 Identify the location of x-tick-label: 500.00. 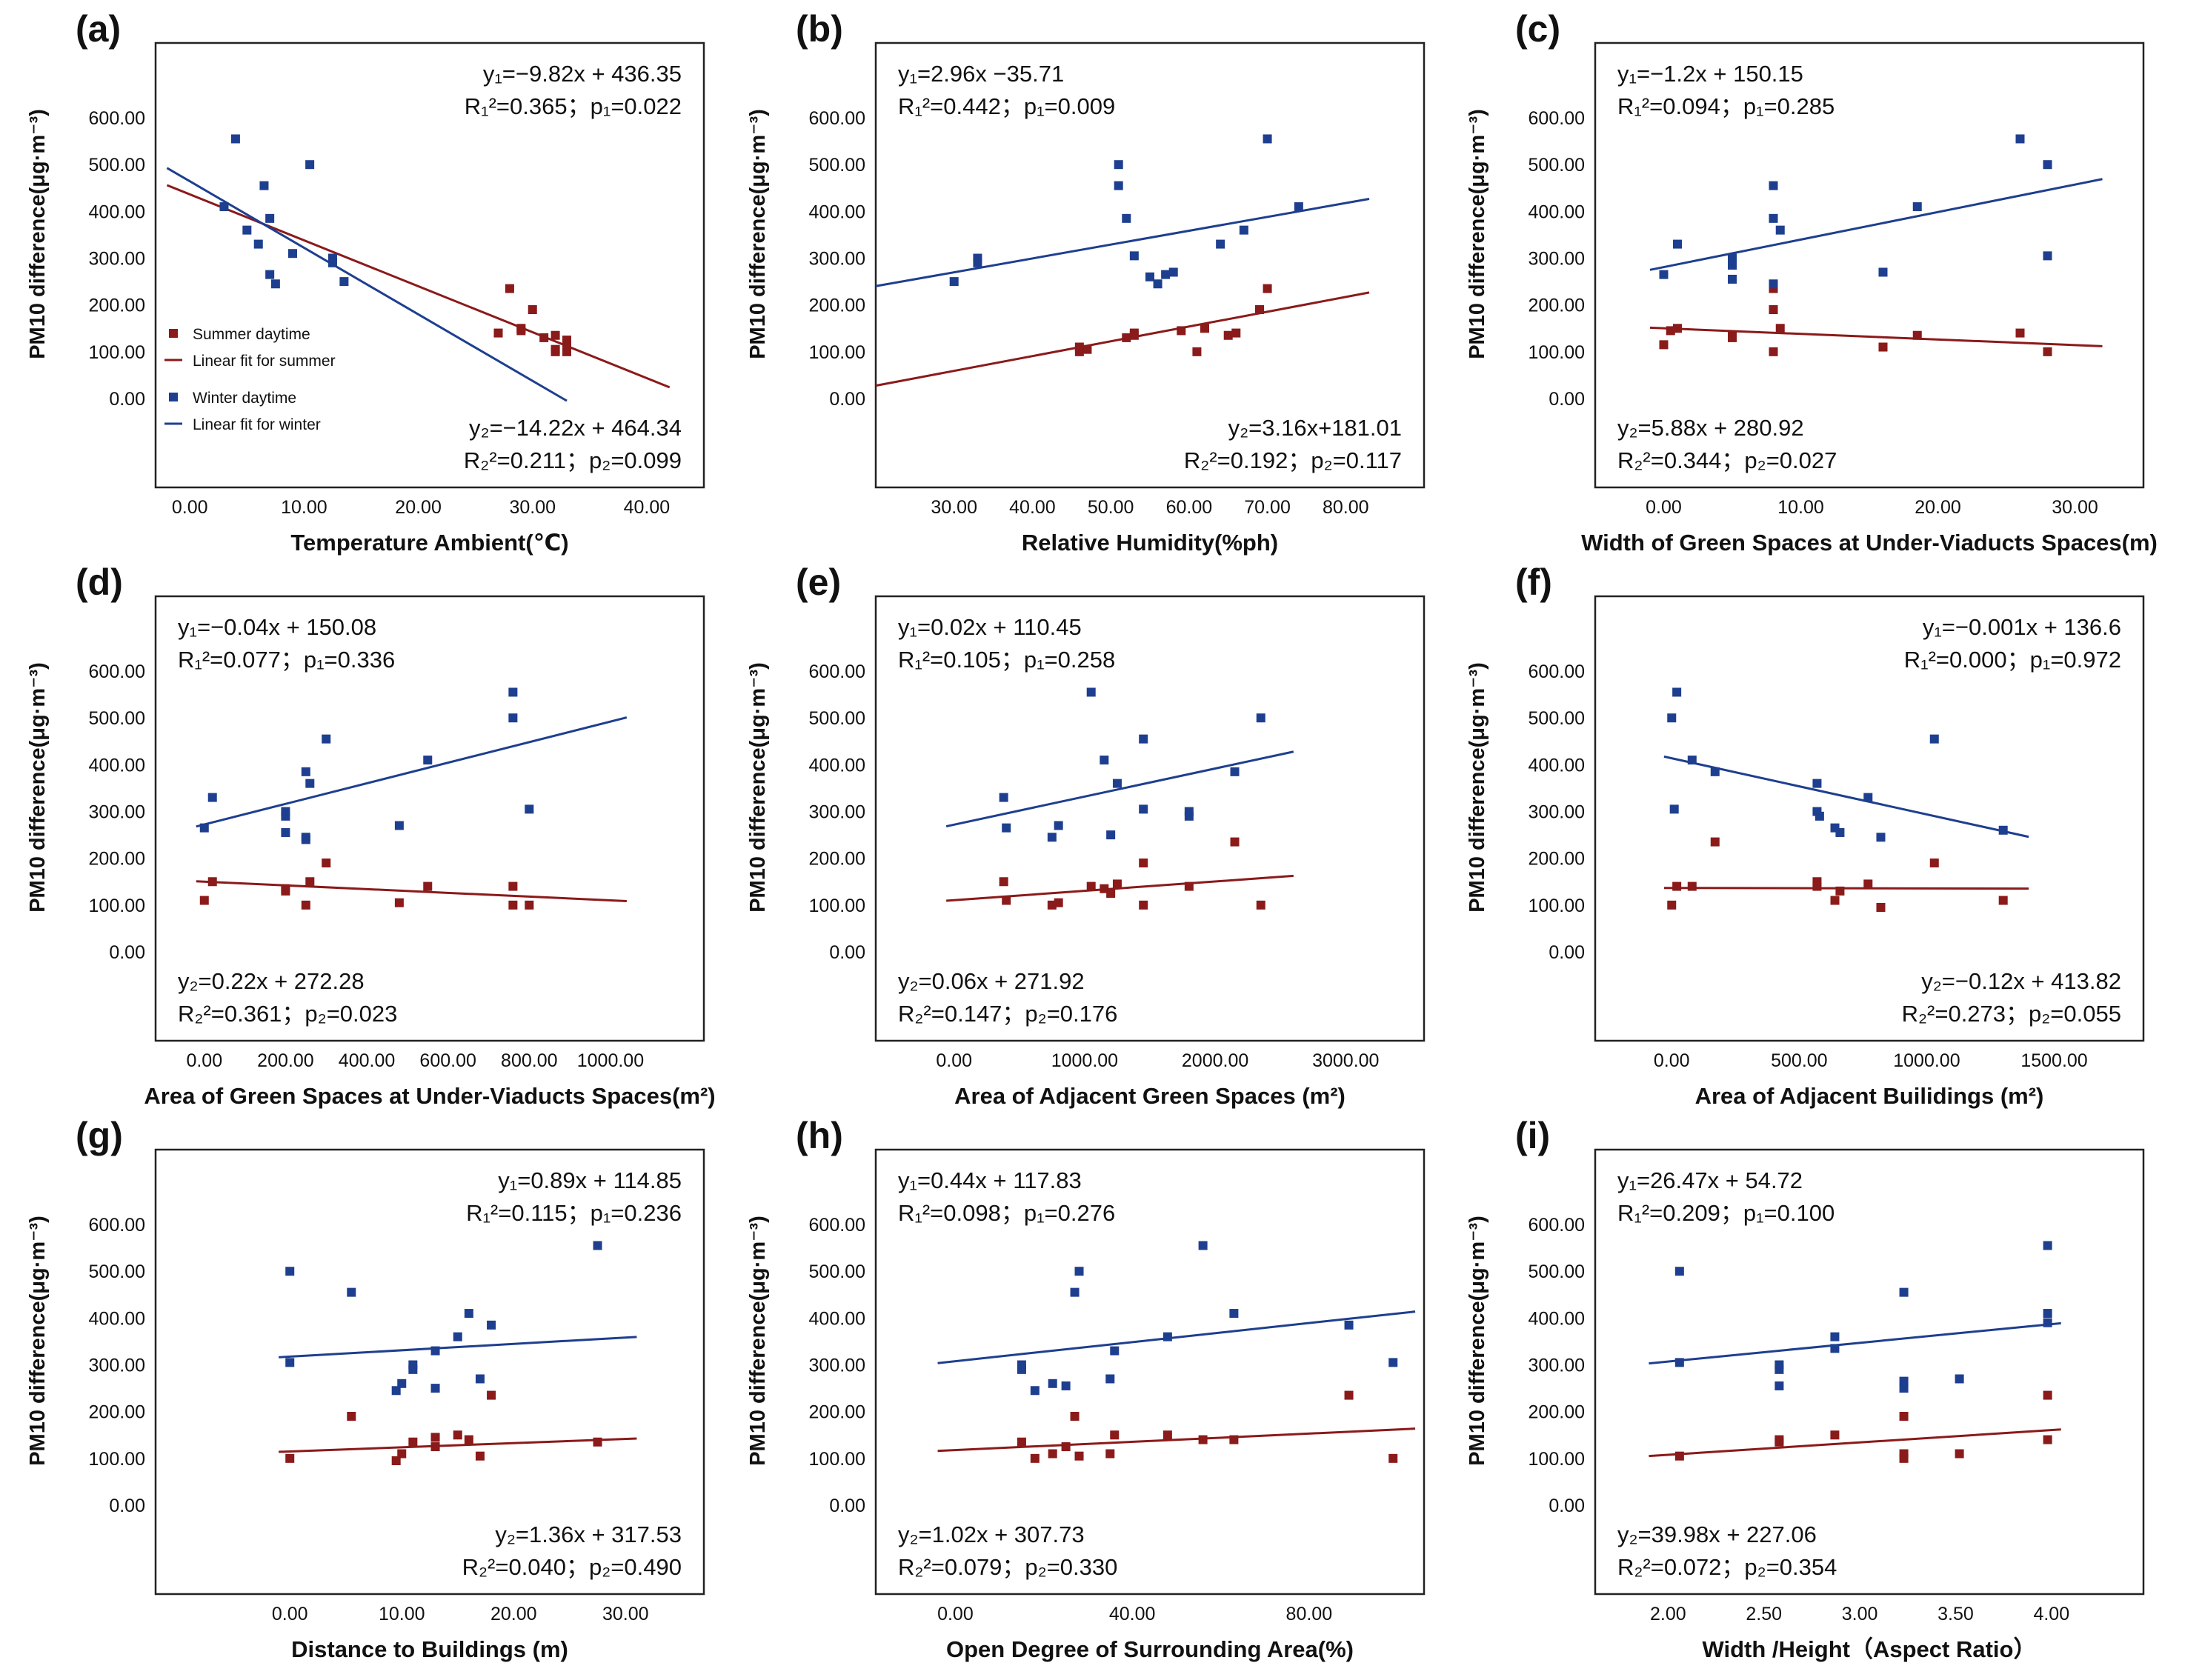
(1799, 1060).